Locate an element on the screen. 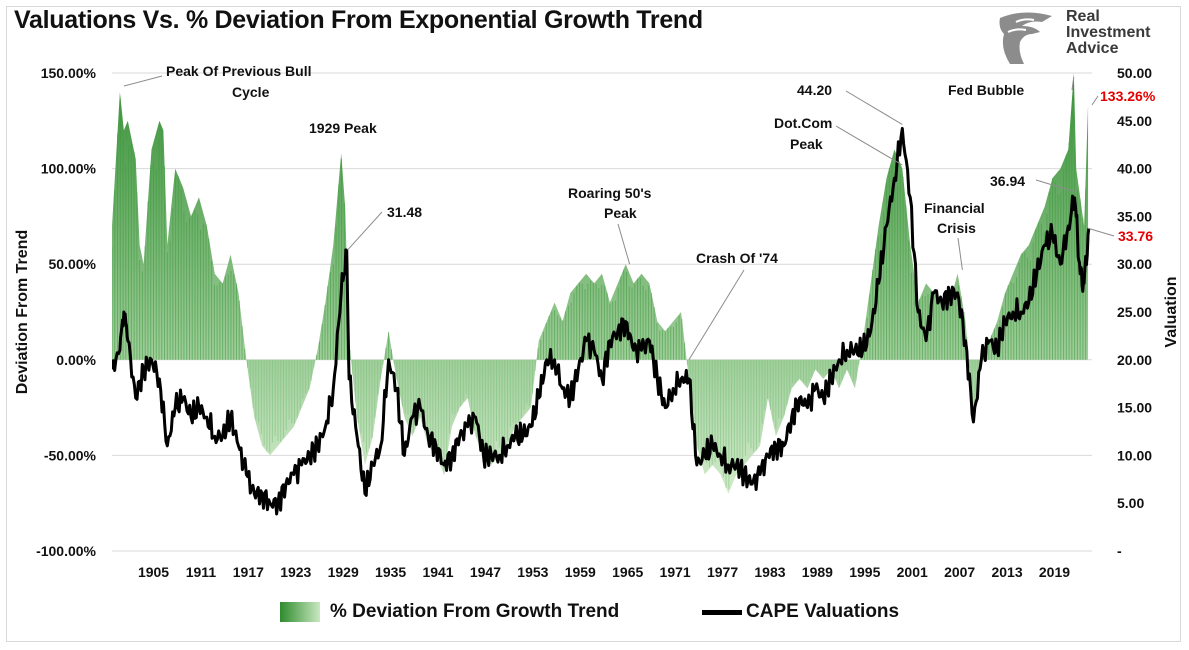 The width and height of the screenshot is (1189, 650). x-tick-label: 1959 is located at coordinates (580, 572).